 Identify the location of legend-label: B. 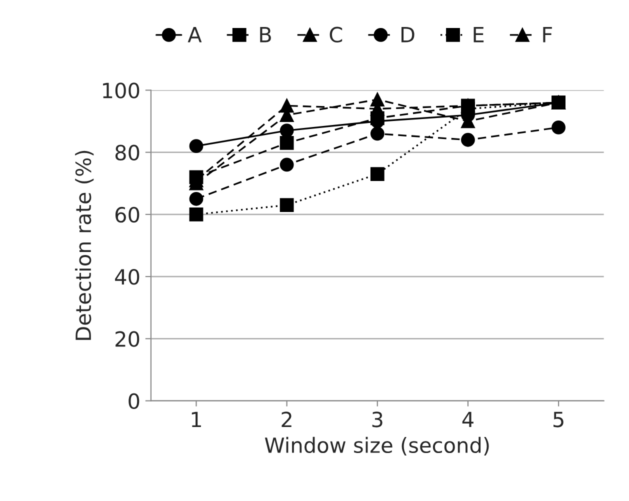
(265, 34).